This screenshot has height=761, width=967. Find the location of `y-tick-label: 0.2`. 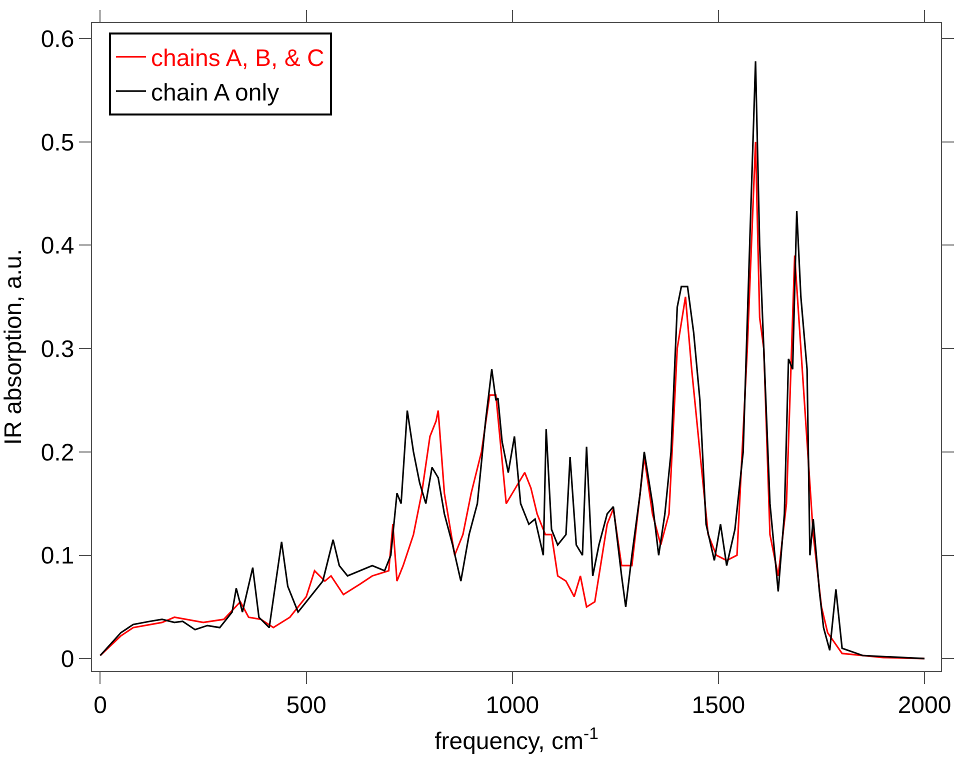

y-tick-label: 0.2 is located at coordinates (57, 452).